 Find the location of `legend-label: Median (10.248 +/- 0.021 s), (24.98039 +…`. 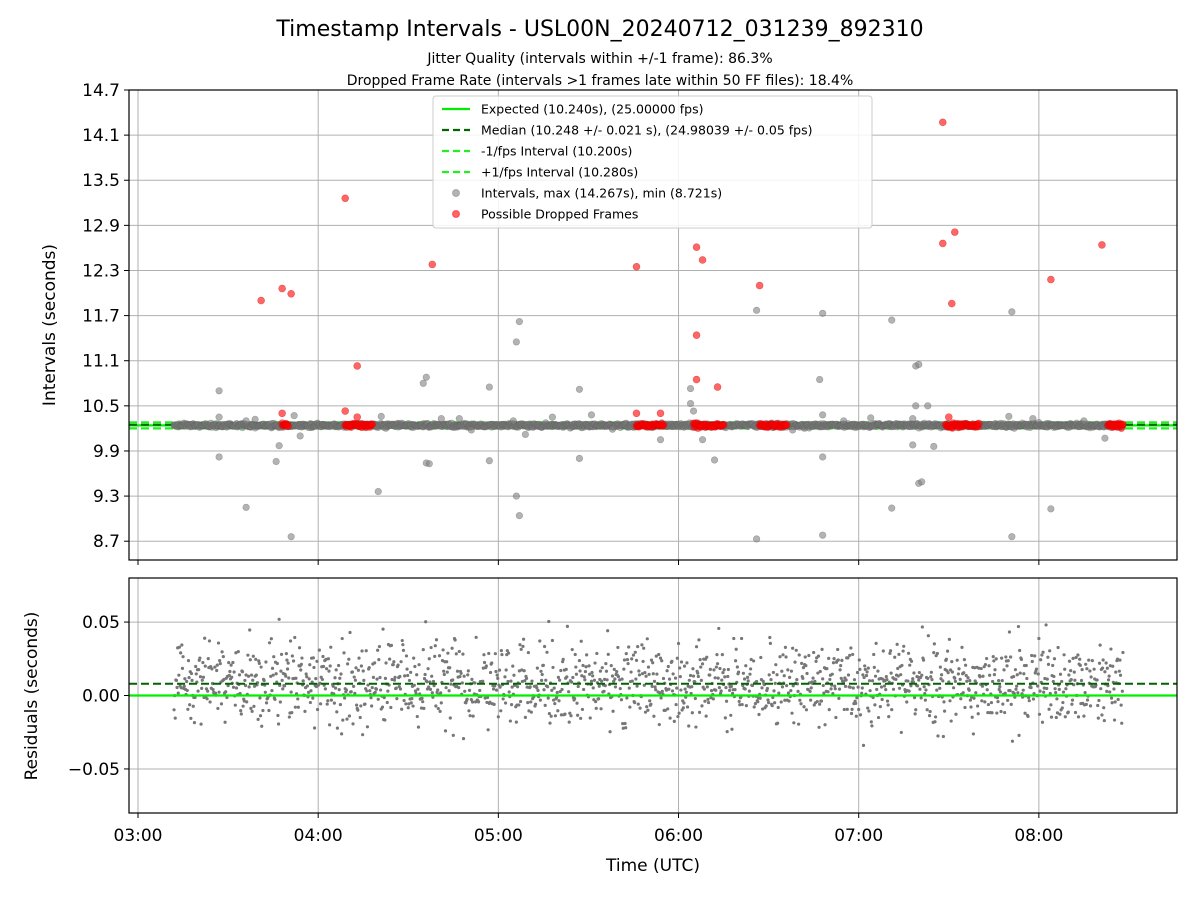

legend-label: Median (10.248 +/- 0.021 s), (24.98039 +… is located at coordinates (646, 130).